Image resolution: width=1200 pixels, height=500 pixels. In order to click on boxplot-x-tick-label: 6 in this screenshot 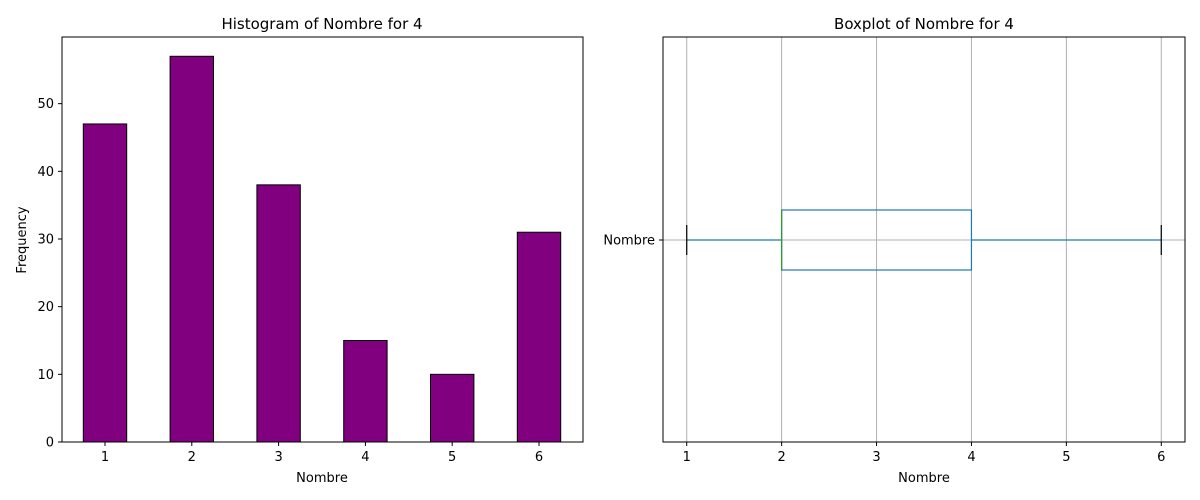, I will do `click(1161, 457)`.